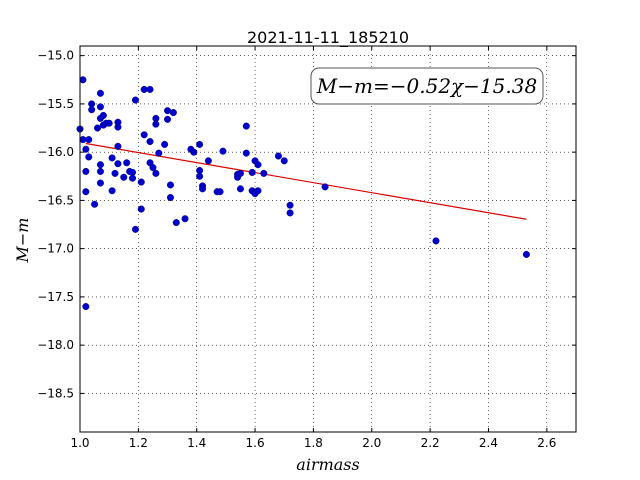  I want to click on x-tick-label: 2.2, so click(430, 443).